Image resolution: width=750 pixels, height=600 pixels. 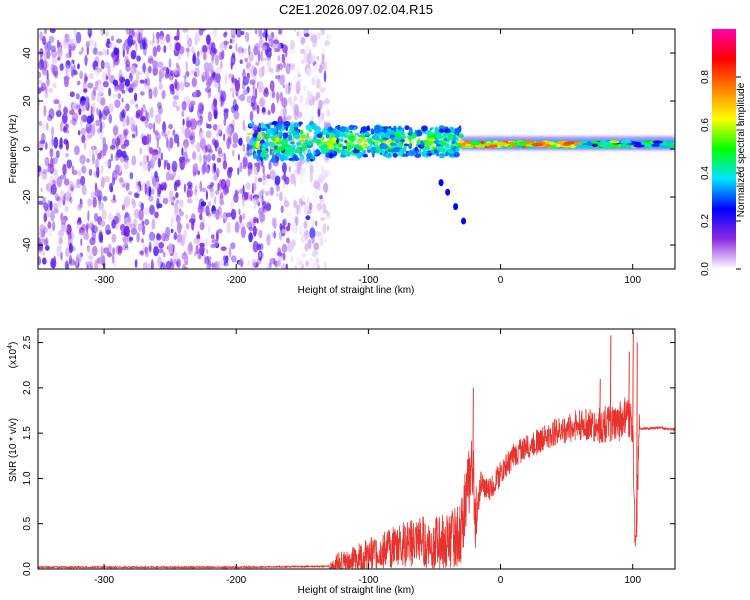 What do you see at coordinates (720, 173) in the screenshot?
I see `colorbar-ticks: 0.0 0.2 0.4 0.6 0.8` at bounding box center [720, 173].